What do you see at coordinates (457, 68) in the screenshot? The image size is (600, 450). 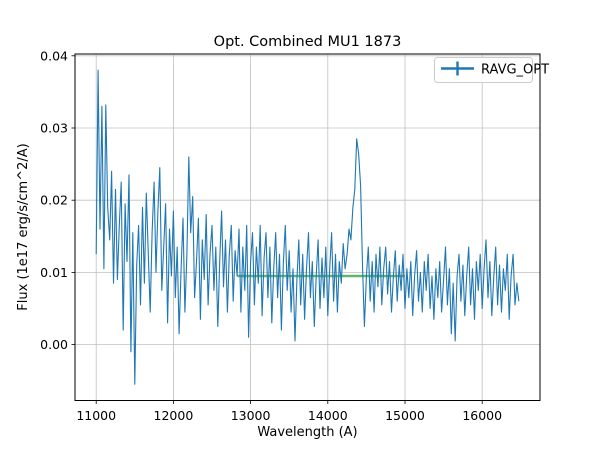 I see `legend-errorbar-icon` at bounding box center [457, 68].